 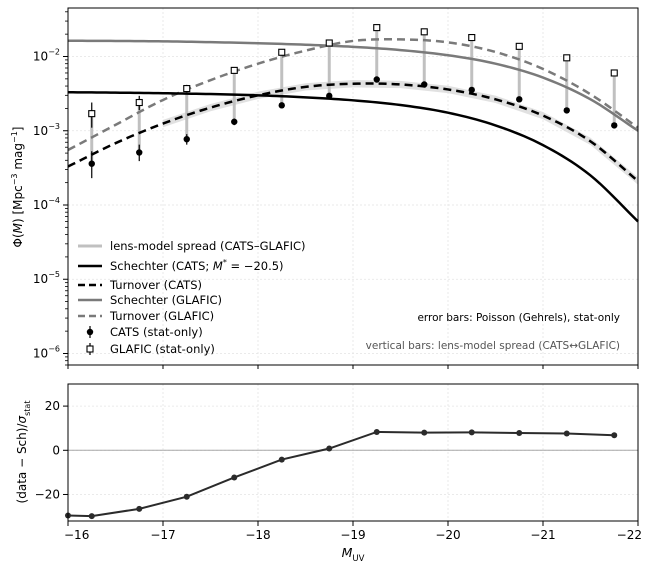 I want to click on legend-marker-glafic, so click(x=90, y=349).